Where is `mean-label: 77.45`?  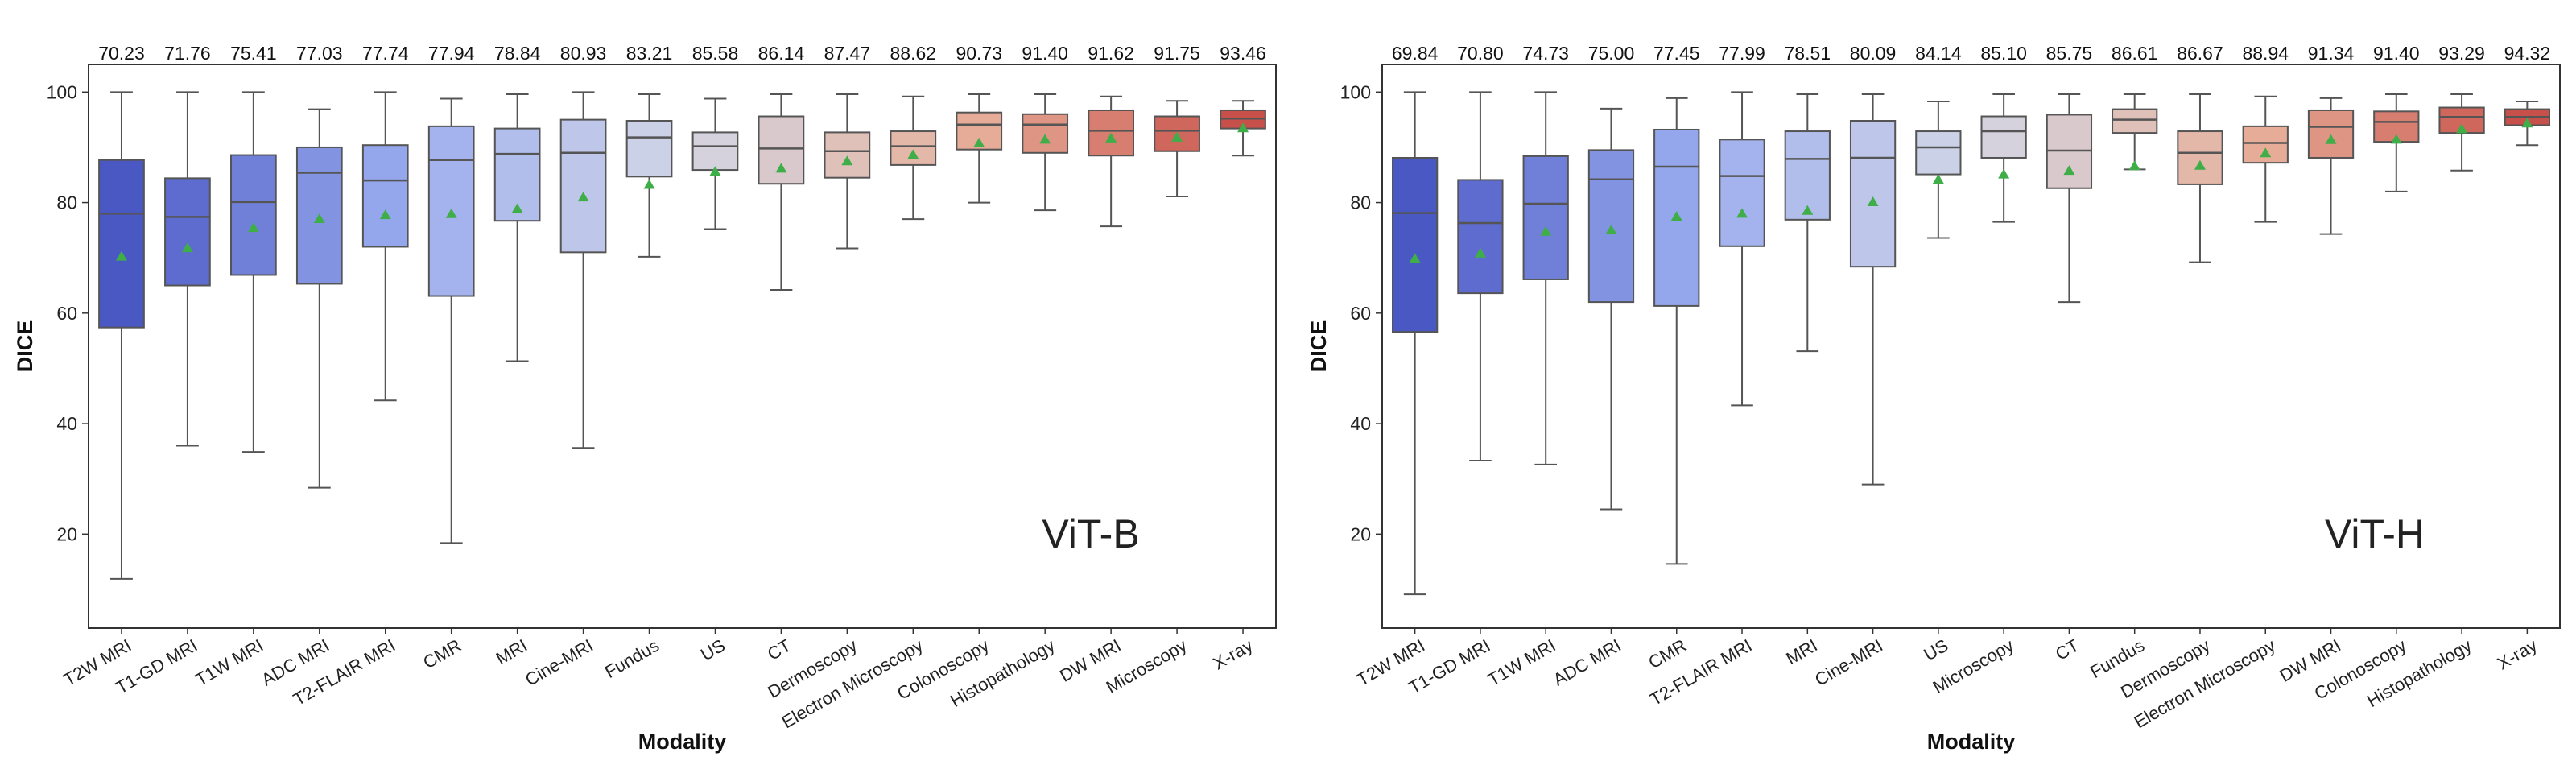 mean-label: 77.45 is located at coordinates (1676, 53).